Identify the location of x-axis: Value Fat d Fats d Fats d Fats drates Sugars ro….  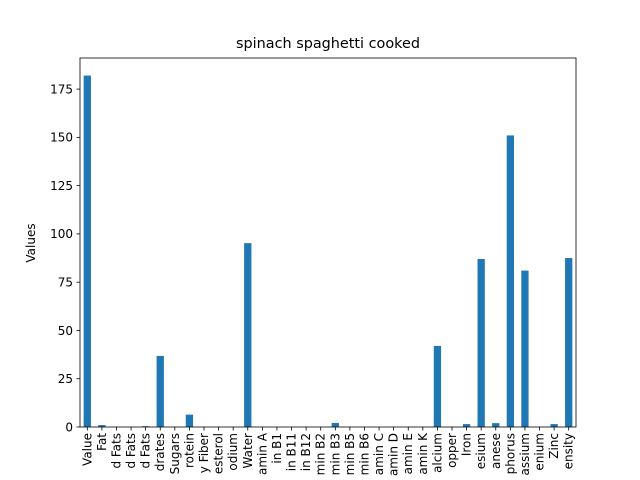
(328, 451).